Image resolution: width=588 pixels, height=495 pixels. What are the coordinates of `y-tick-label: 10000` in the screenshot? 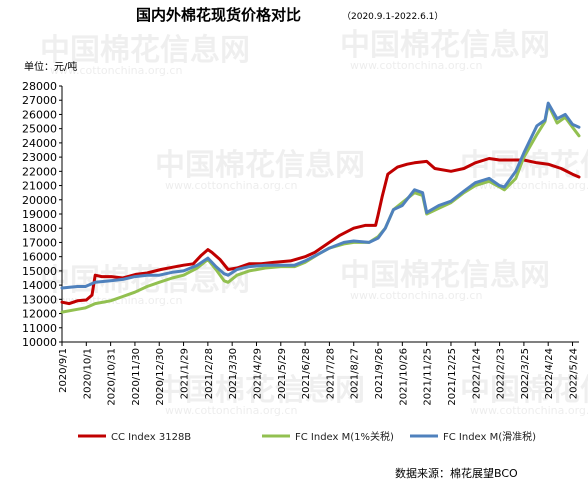 It's located at (39, 342).